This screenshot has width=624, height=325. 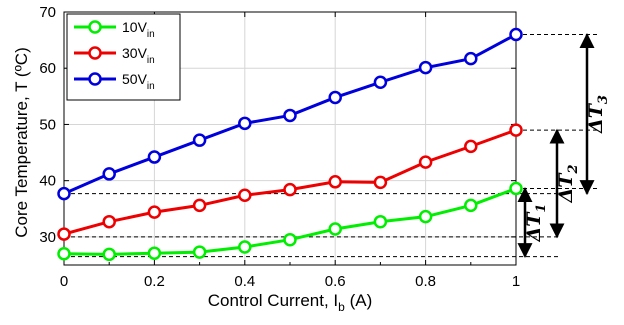 I want to click on x-axis-label: Control Current, Ib (A), so click(x=290, y=302).